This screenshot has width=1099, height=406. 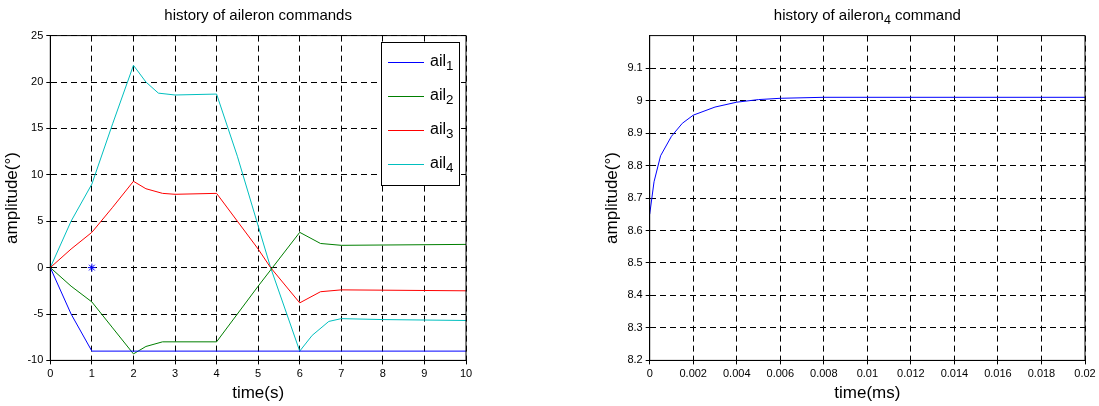 I want to click on x-tick-label: 2, so click(x=133, y=373).